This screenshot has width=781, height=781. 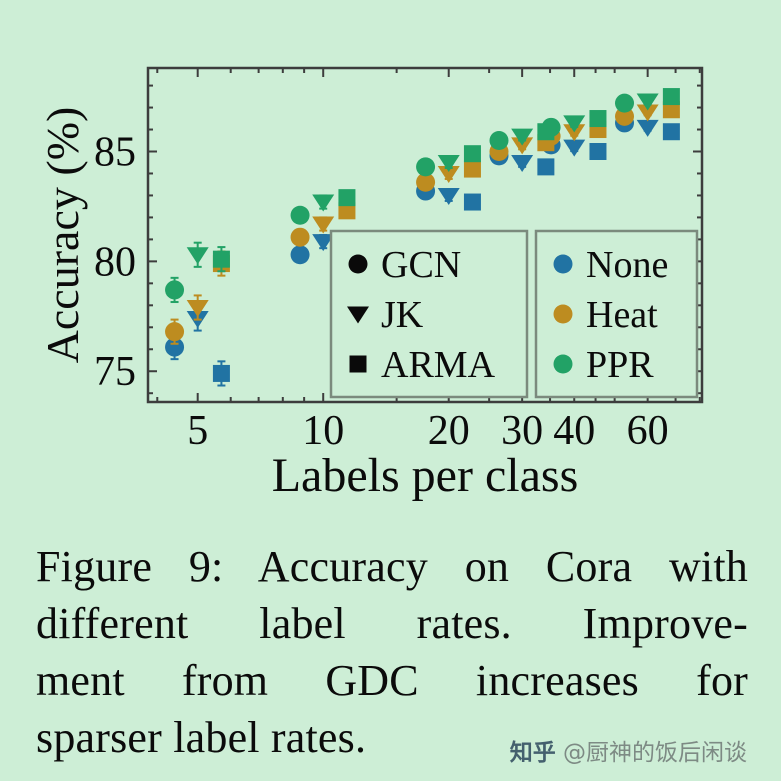 What do you see at coordinates (392, 623) in the screenshot?
I see `caption-line: different label rates. Improve-` at bounding box center [392, 623].